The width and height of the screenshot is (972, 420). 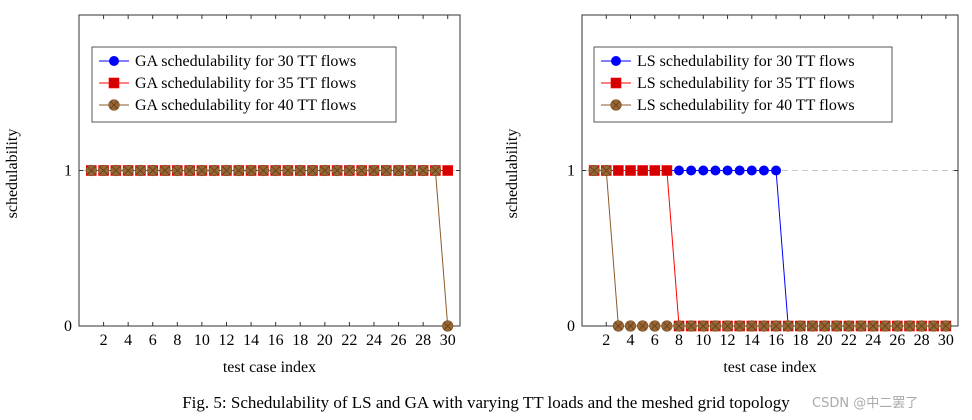 What do you see at coordinates (606, 340) in the screenshot?
I see `x-tick-label: 2` at bounding box center [606, 340].